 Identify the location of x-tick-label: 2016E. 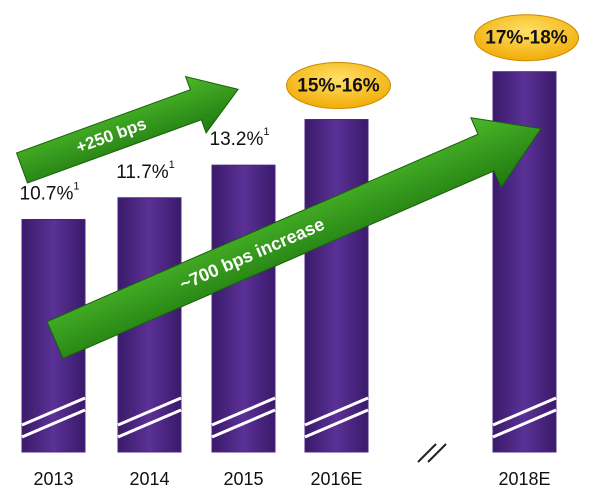
(336, 479).